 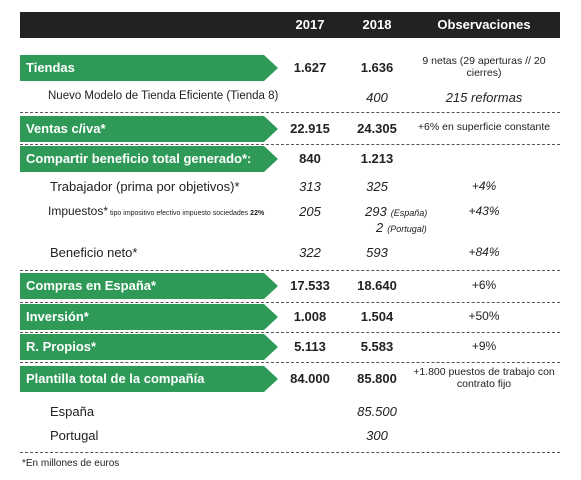 What do you see at coordinates (484, 127) in the screenshot?
I see `observation: +6% en superficie constante` at bounding box center [484, 127].